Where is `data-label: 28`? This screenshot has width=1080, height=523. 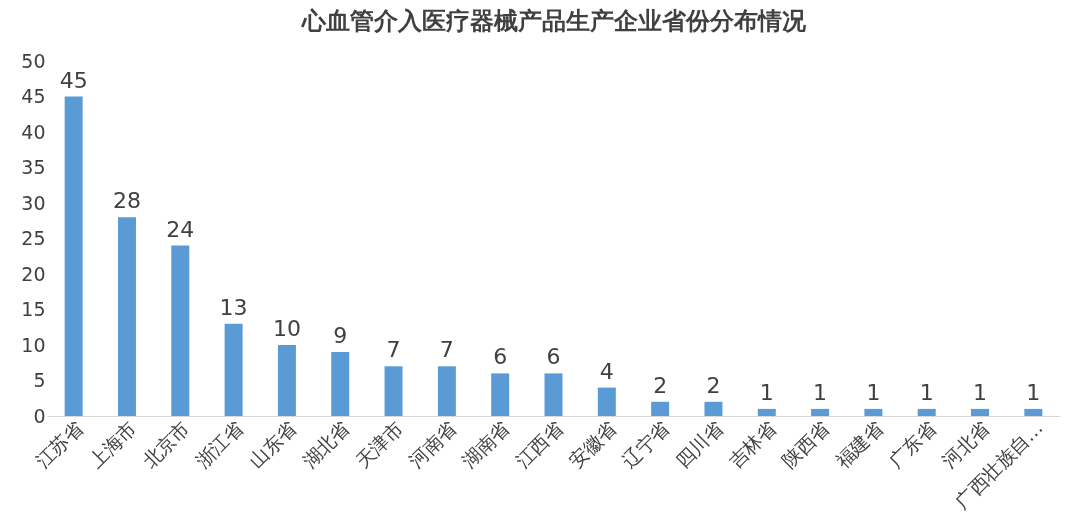
data-label: 28 is located at coordinates (126, 201).